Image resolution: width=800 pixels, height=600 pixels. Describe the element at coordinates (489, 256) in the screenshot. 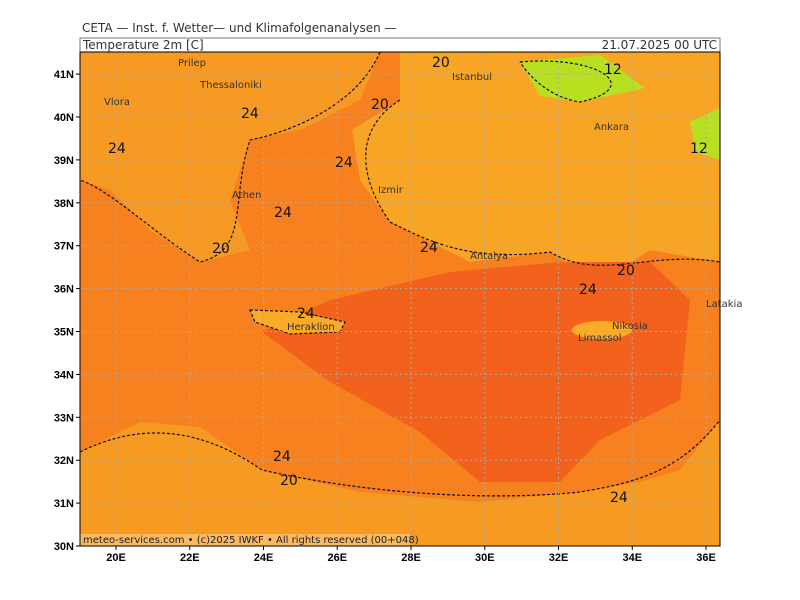

I see `city: Antalya` at that location.